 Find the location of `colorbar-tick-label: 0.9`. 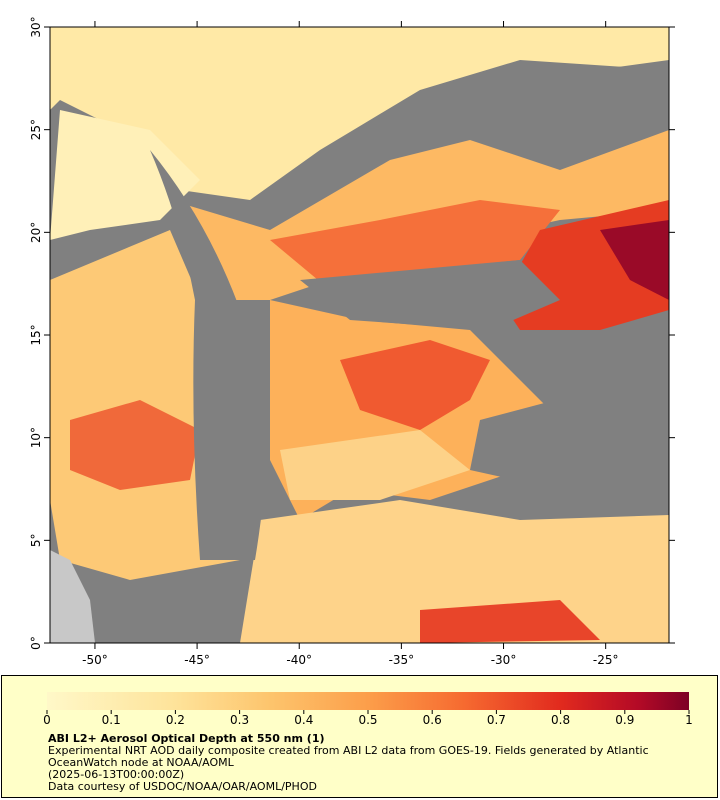

colorbar-tick-label: 0.9 is located at coordinates (624, 720).